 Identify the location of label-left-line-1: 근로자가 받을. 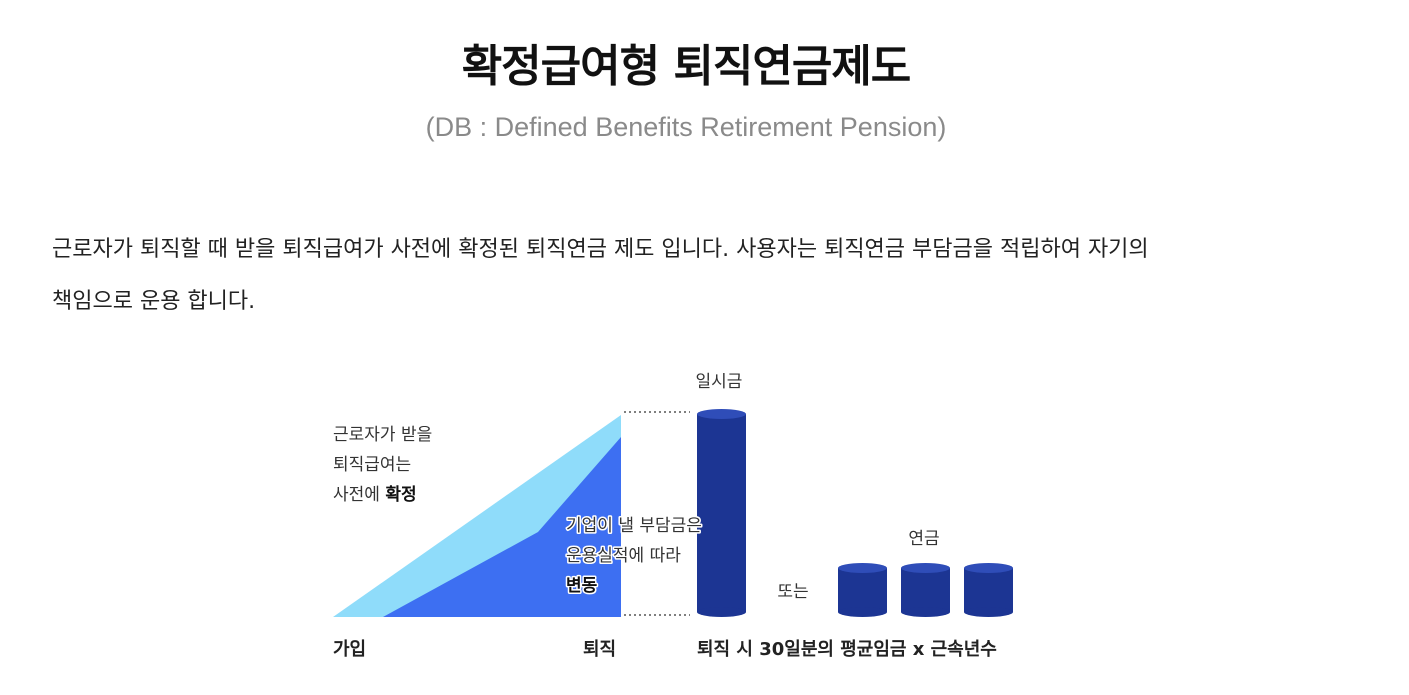
(382, 435).